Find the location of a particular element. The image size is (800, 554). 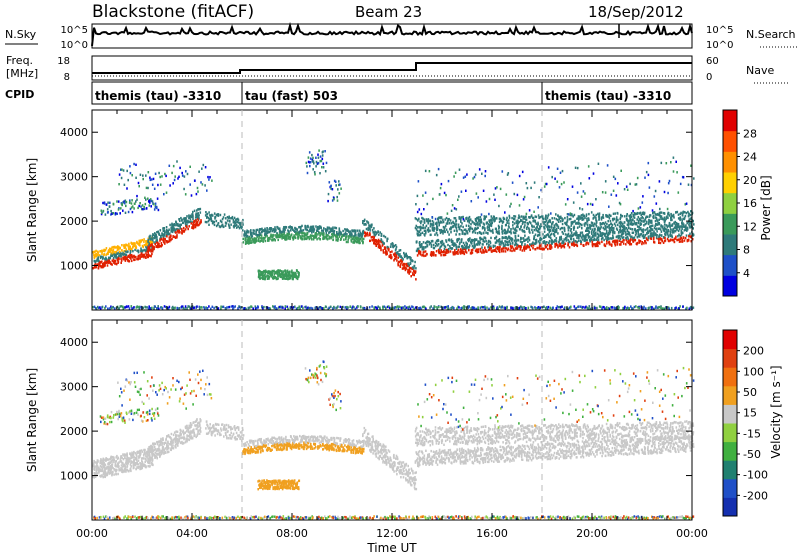

figure-title: Blackstone (fitACF) is located at coordinates (173, 12).